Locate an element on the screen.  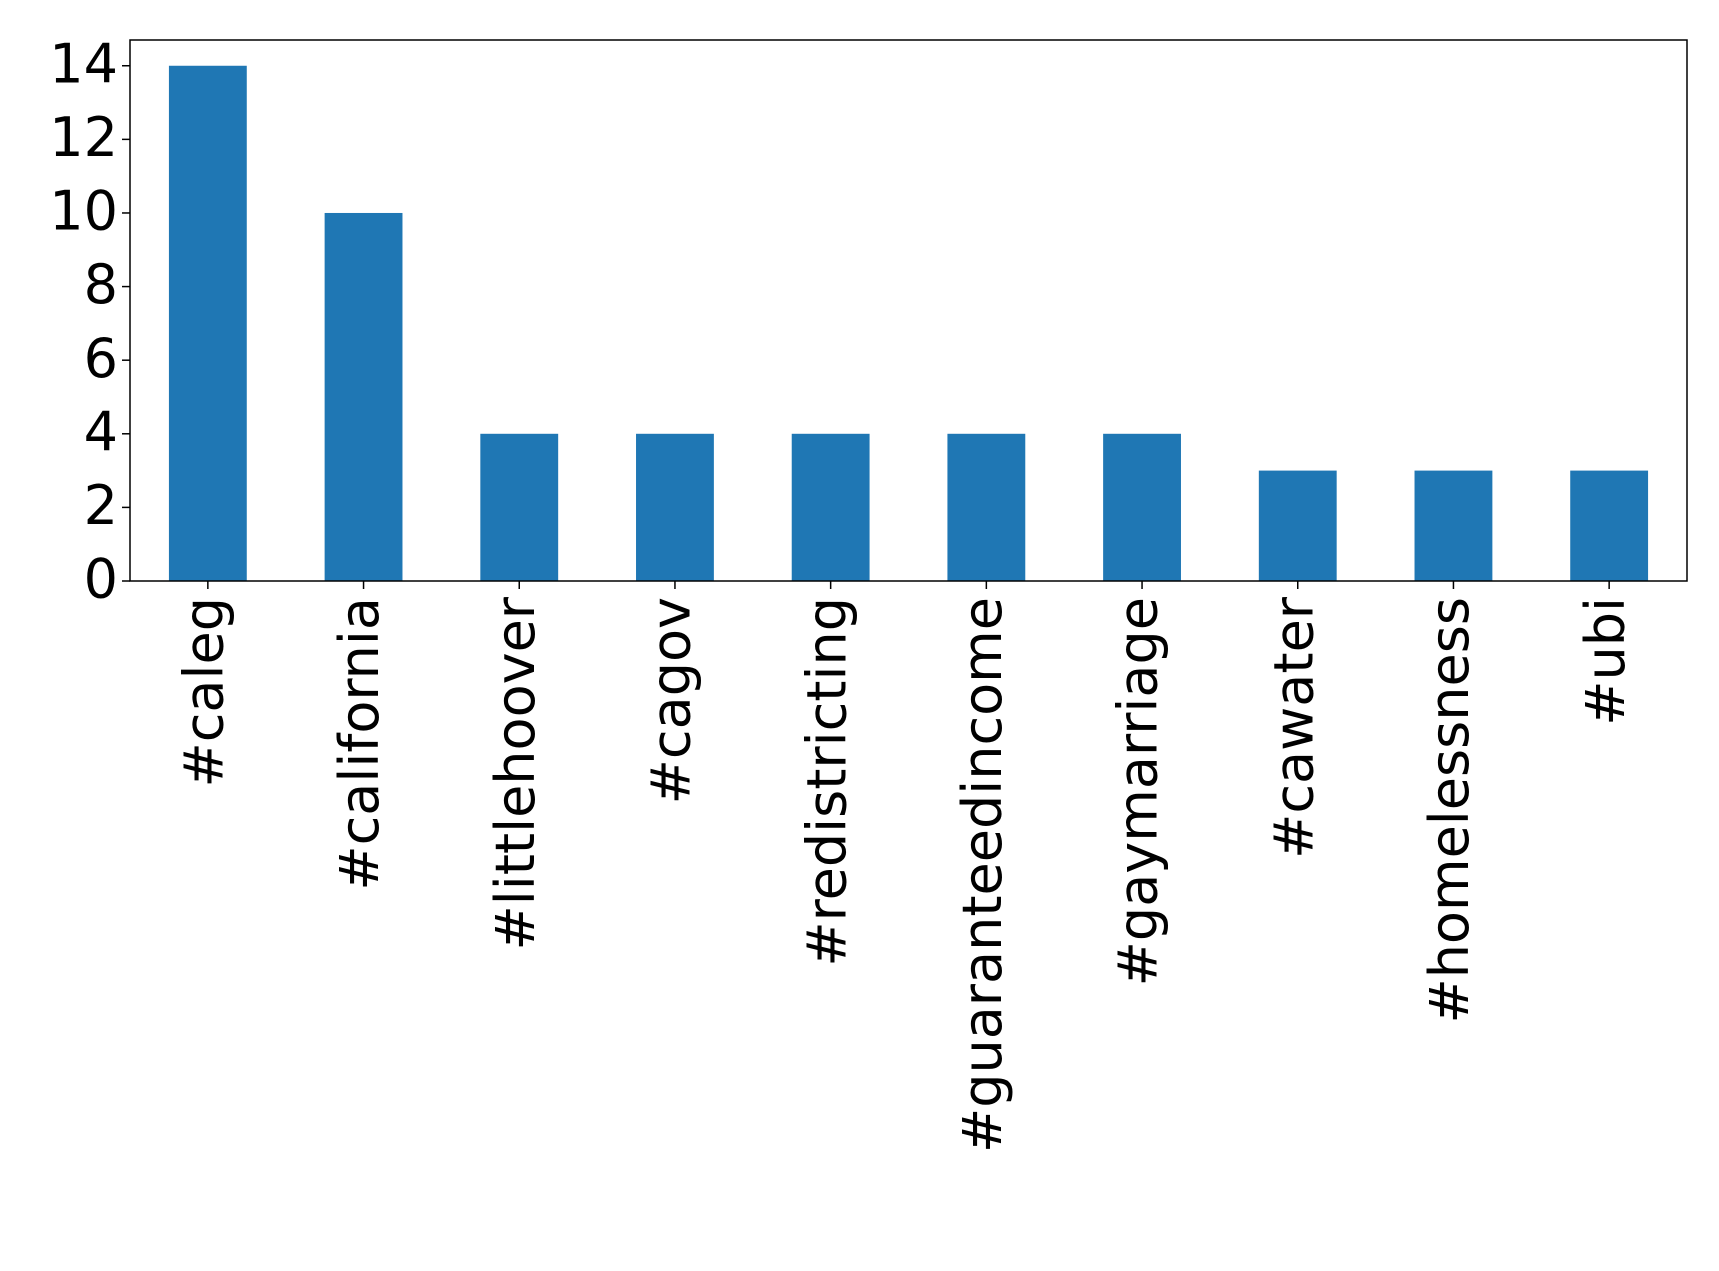
y-tick-label: 2 is located at coordinates (101, 505).